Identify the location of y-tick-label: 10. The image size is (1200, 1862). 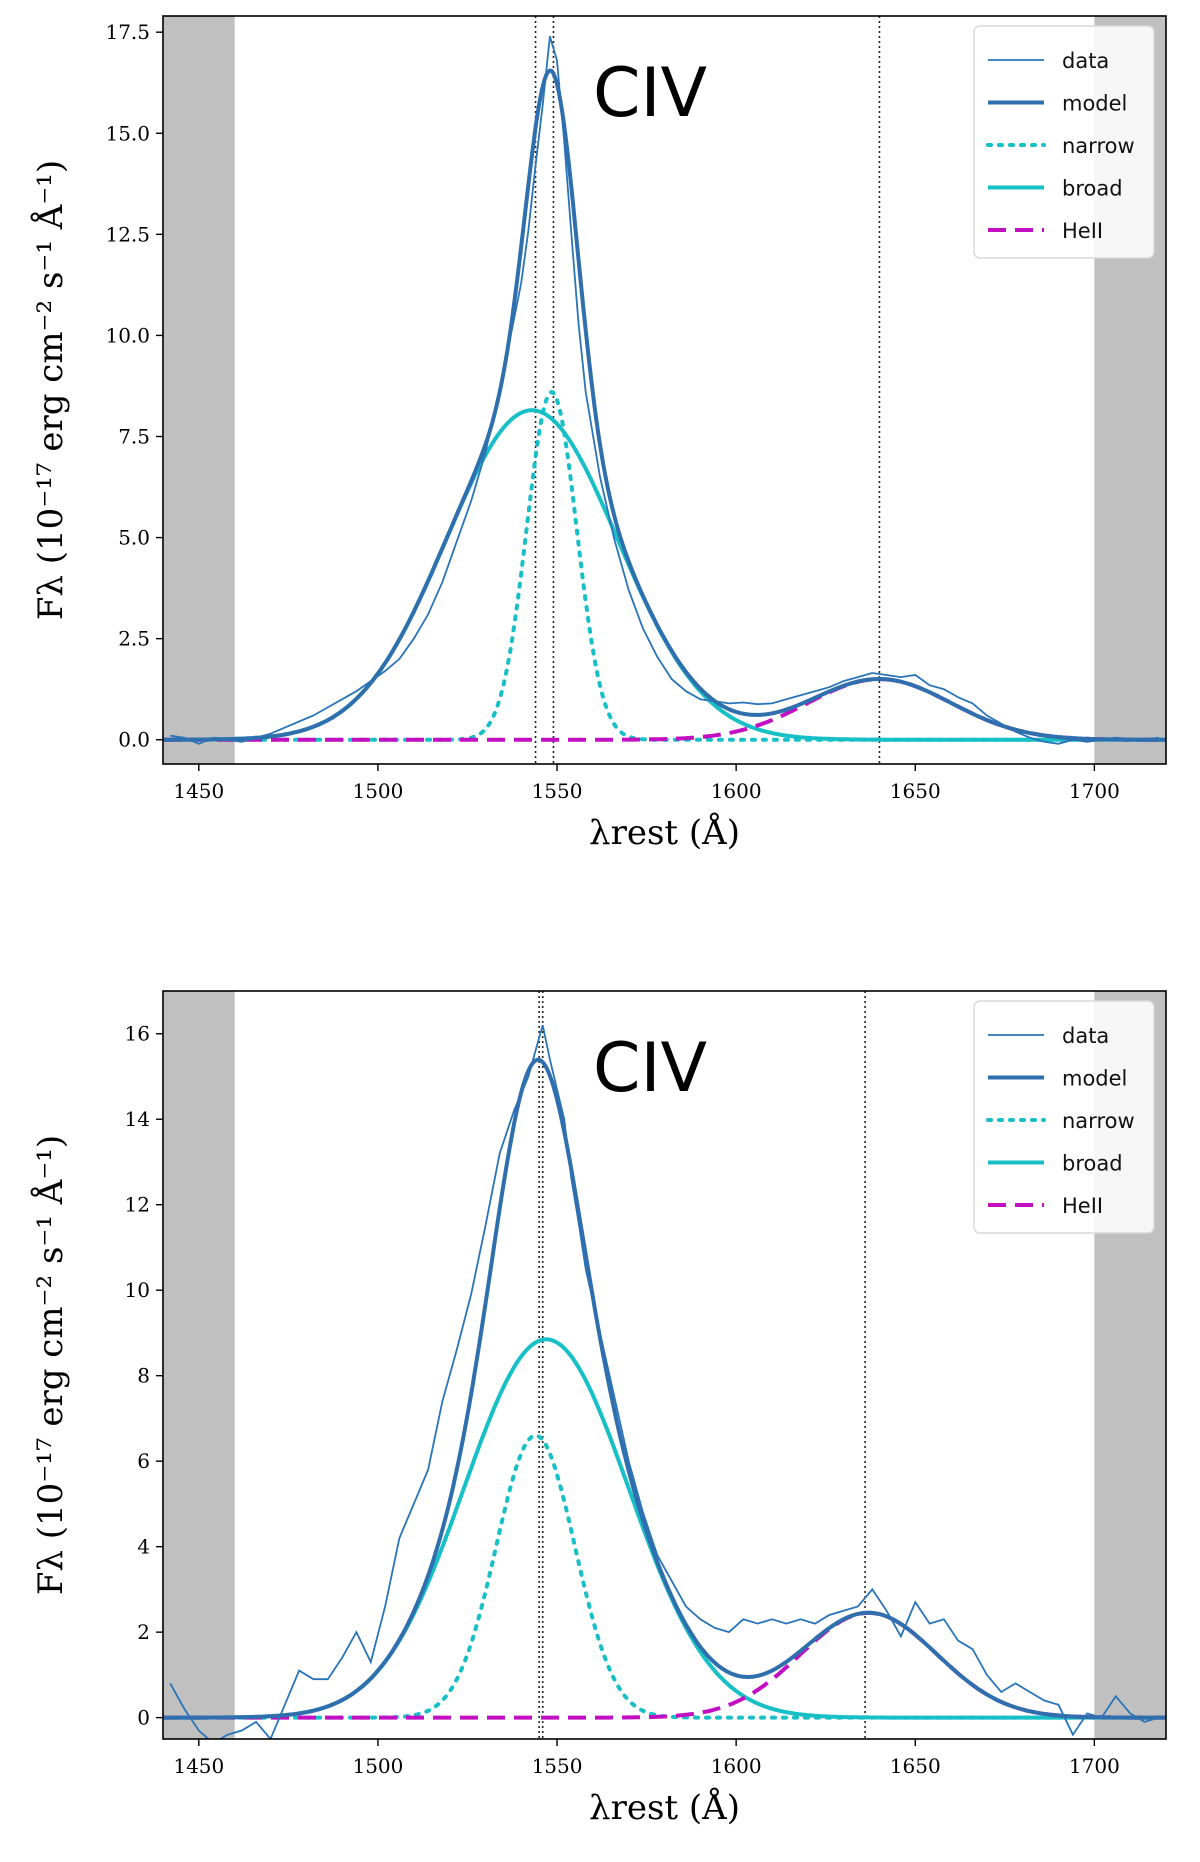
(137, 1290).